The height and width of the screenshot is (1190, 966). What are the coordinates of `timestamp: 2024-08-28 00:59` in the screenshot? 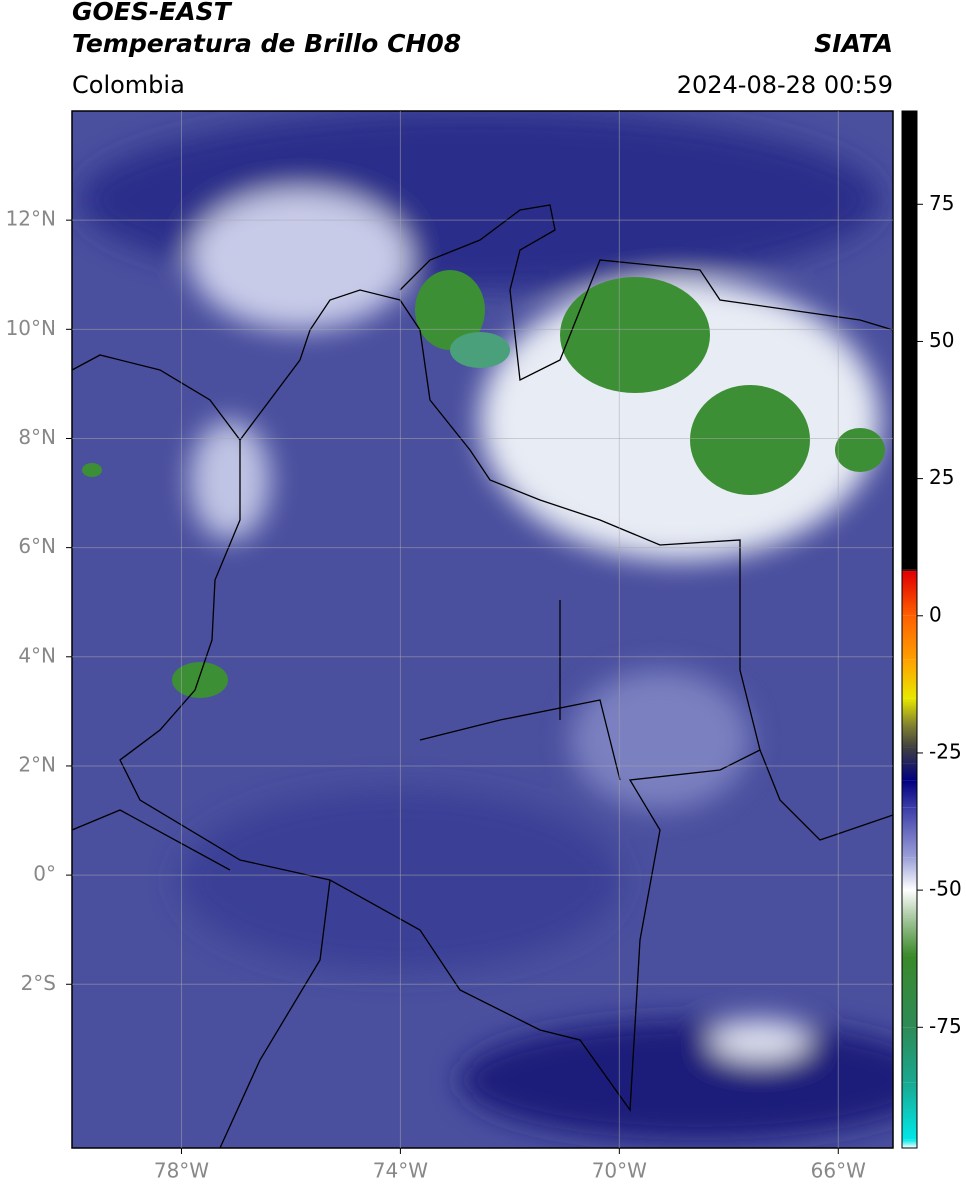 It's located at (785, 85).